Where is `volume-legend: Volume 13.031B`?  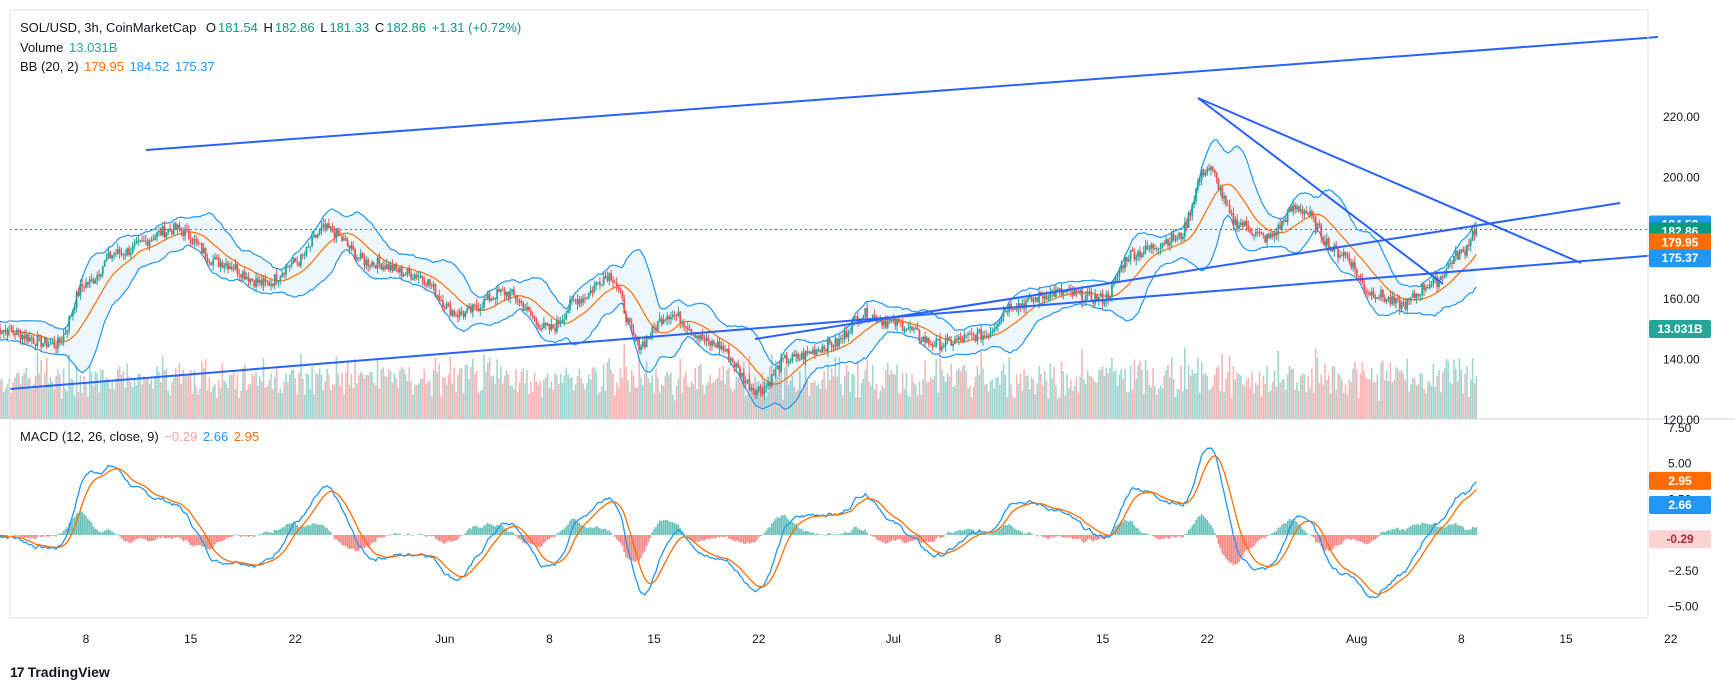 volume-legend: Volume 13.031B is located at coordinates (69, 48).